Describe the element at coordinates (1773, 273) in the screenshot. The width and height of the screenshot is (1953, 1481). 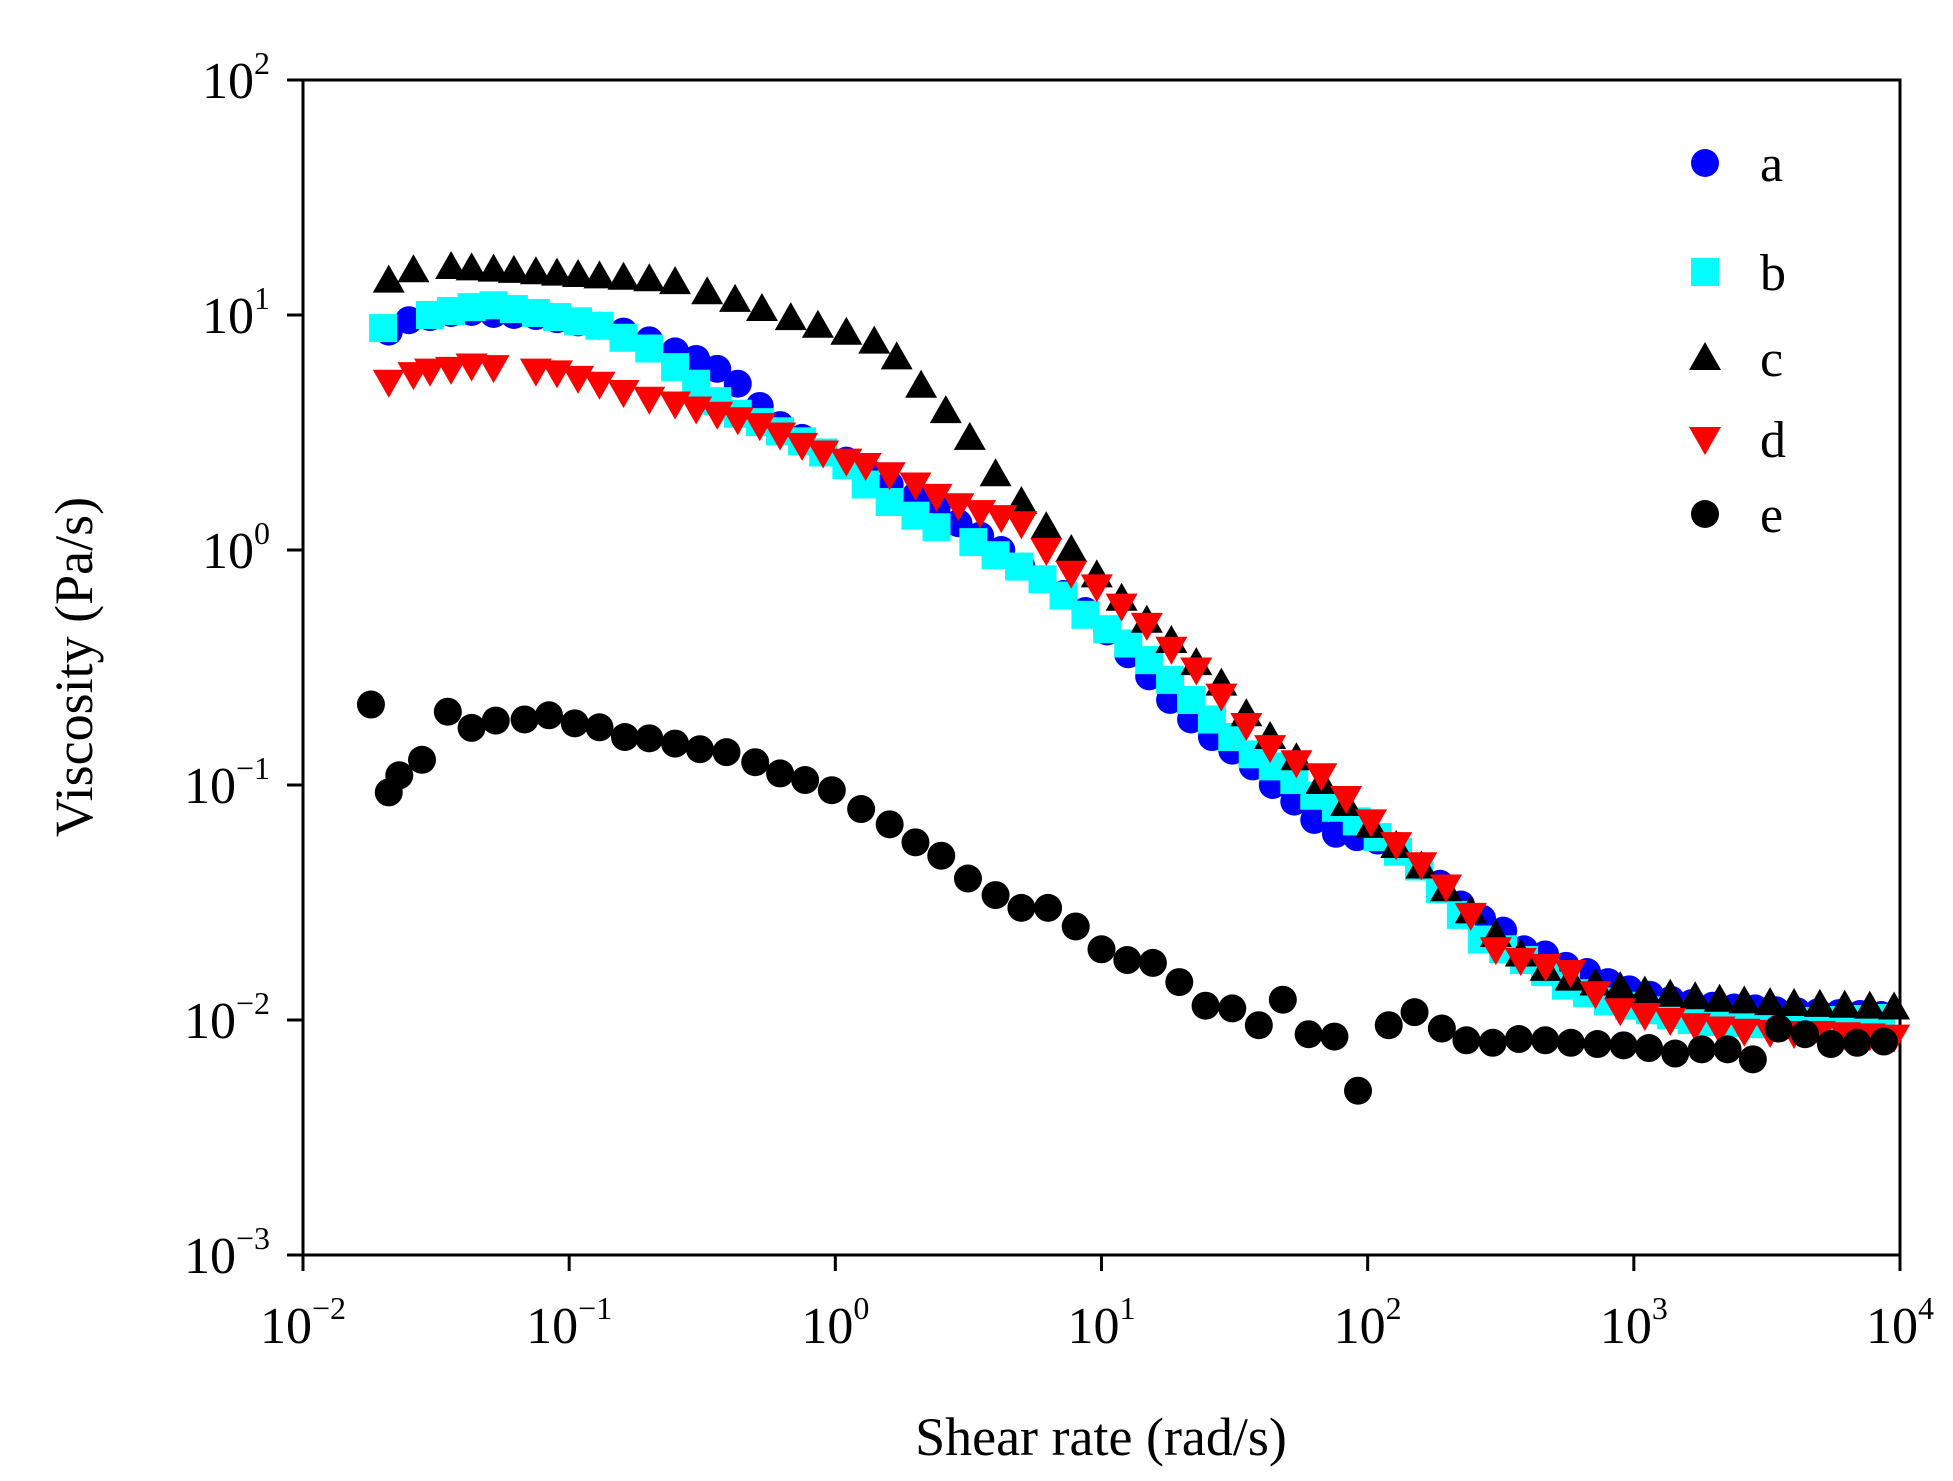
I see `legend-label-b: b` at that location.